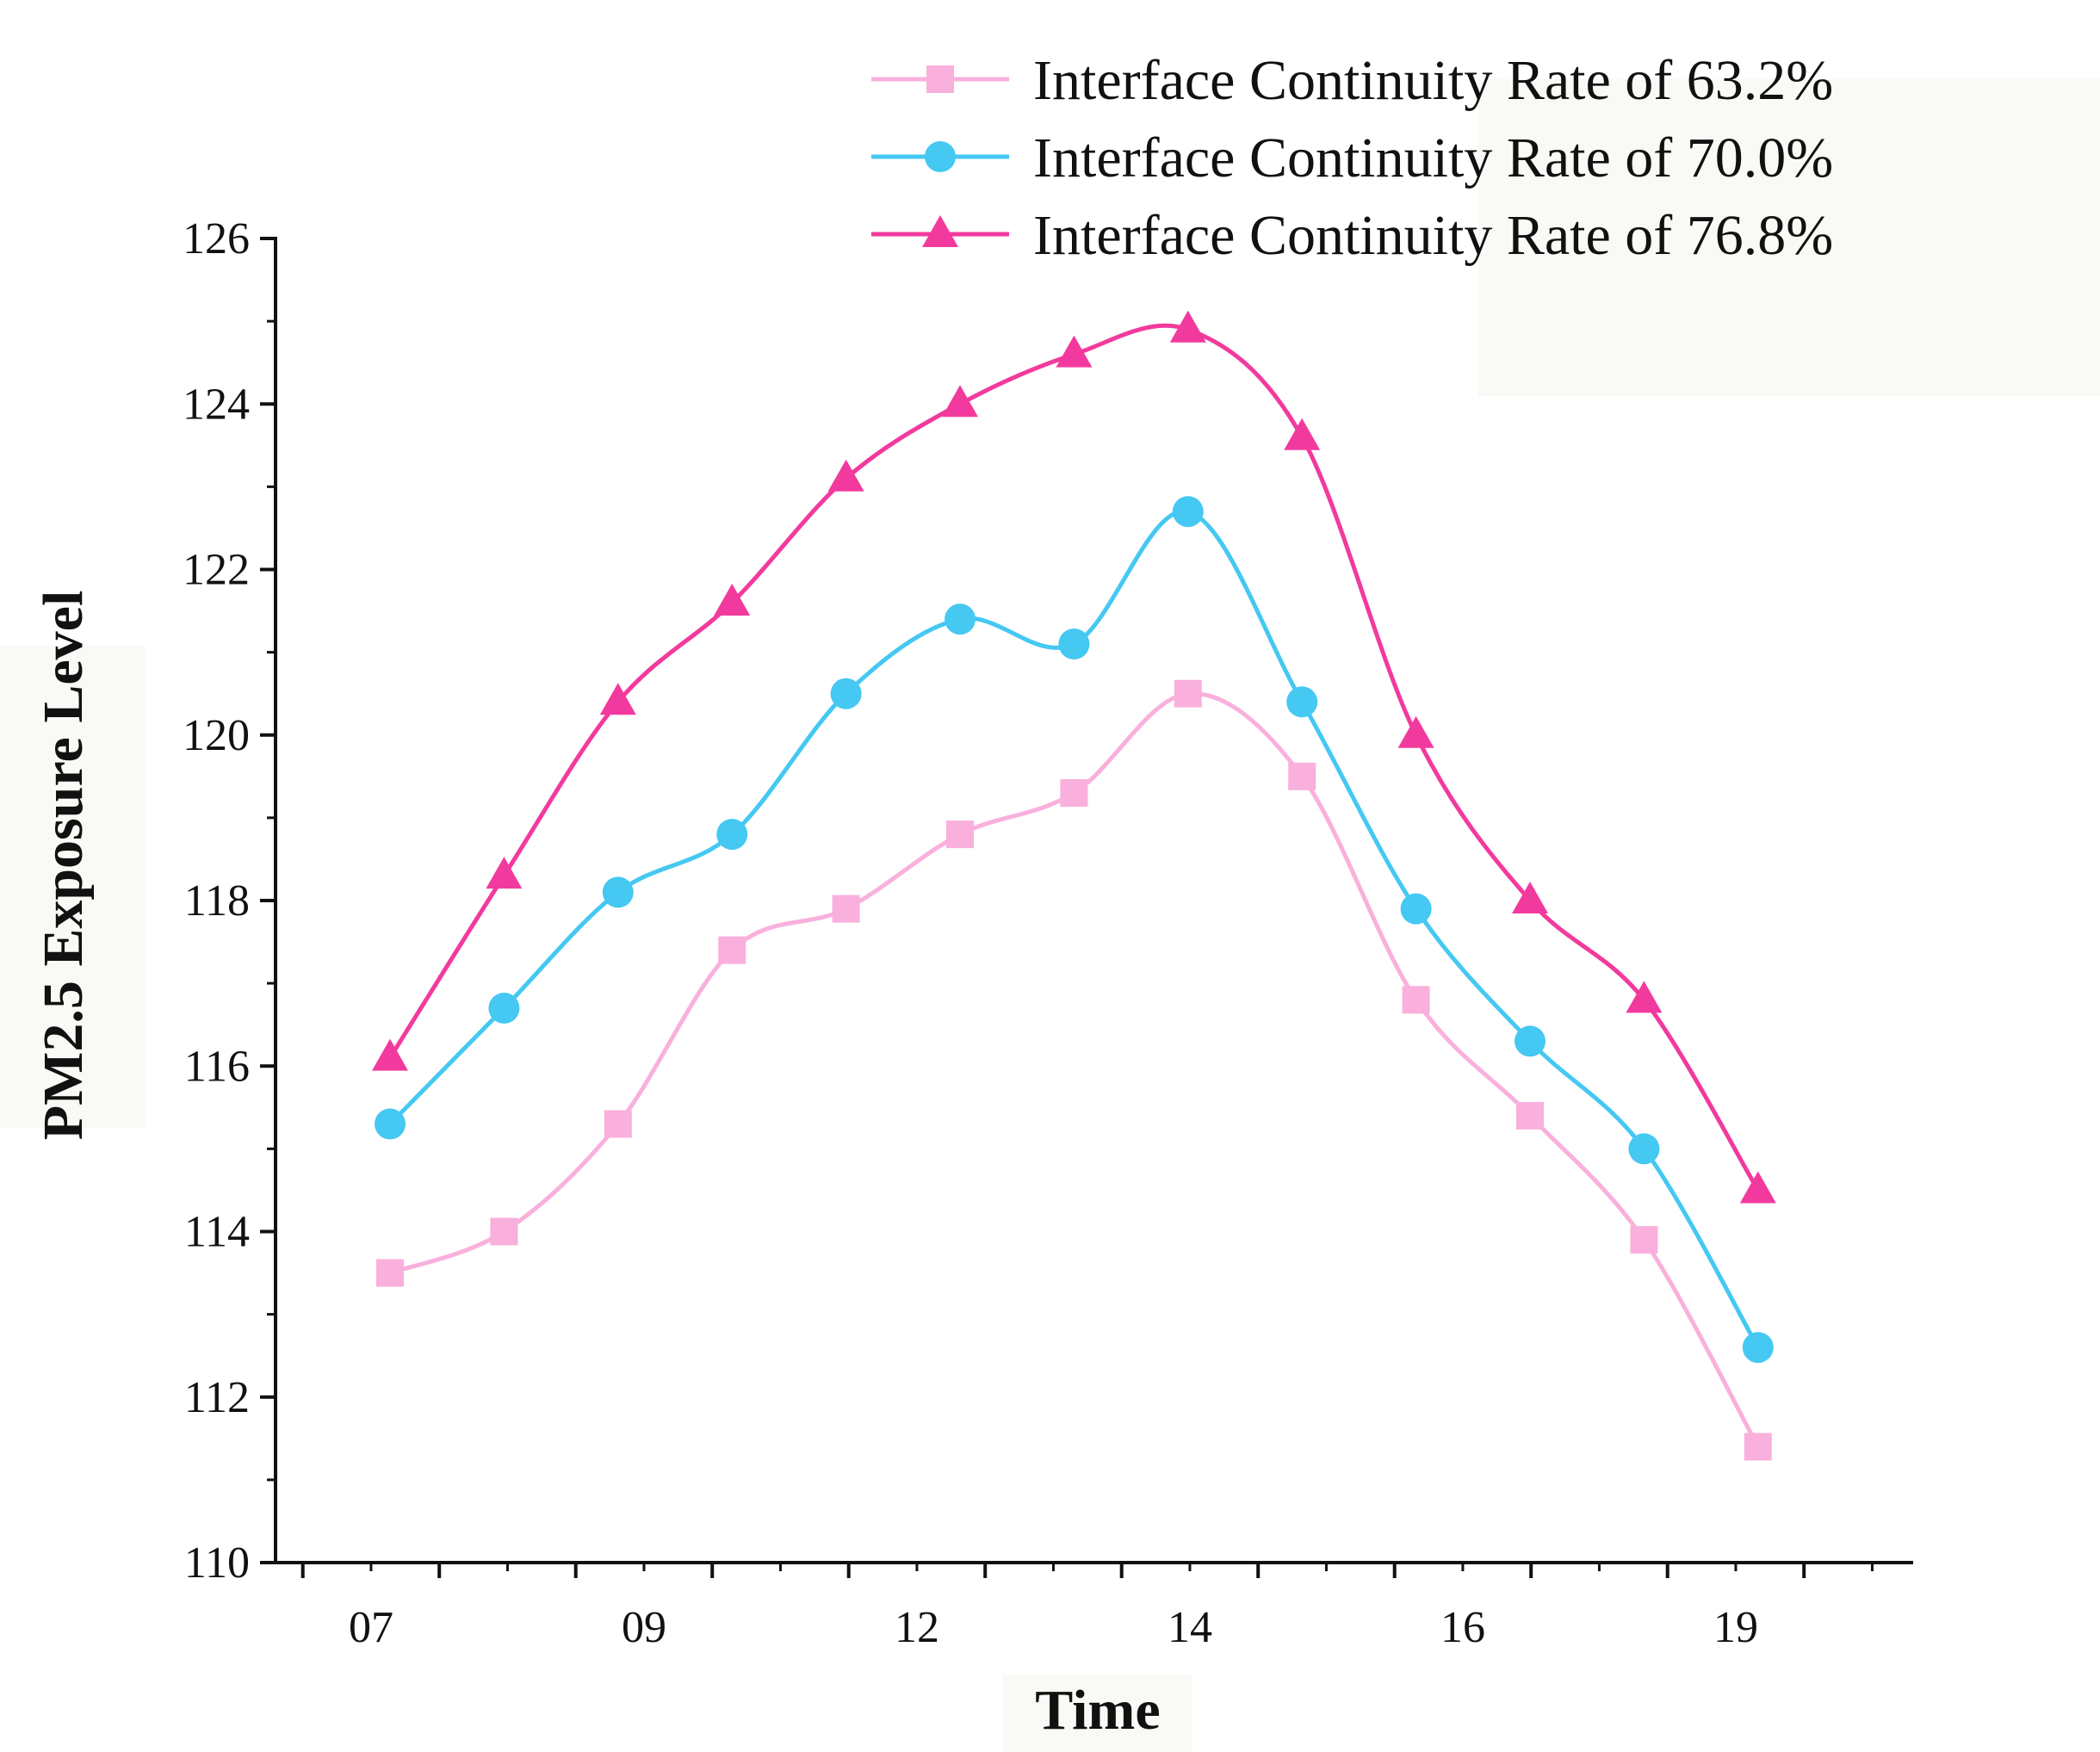 This screenshot has height=1752, width=2100. What do you see at coordinates (64, 866) in the screenshot?
I see `y-axis-title: PM2.5 Exposure Level` at bounding box center [64, 866].